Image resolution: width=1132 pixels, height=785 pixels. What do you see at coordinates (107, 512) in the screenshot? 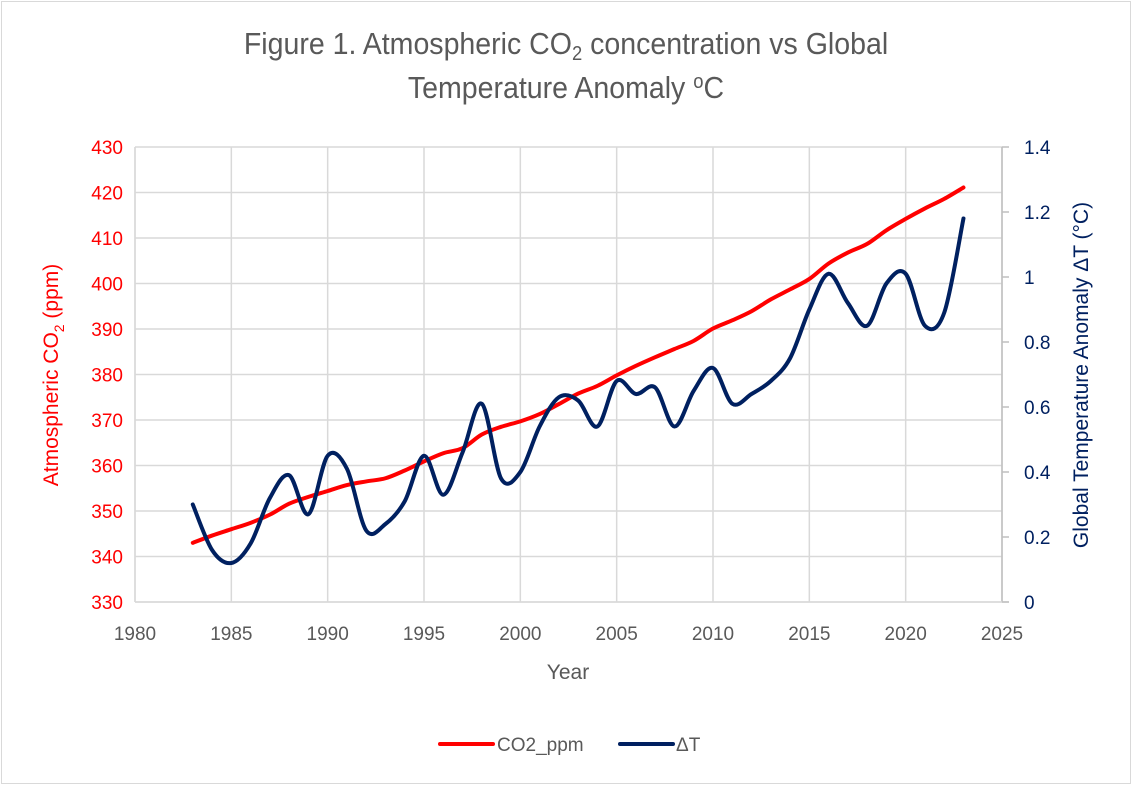
I see `y-left-tick-label: 350` at bounding box center [107, 512].